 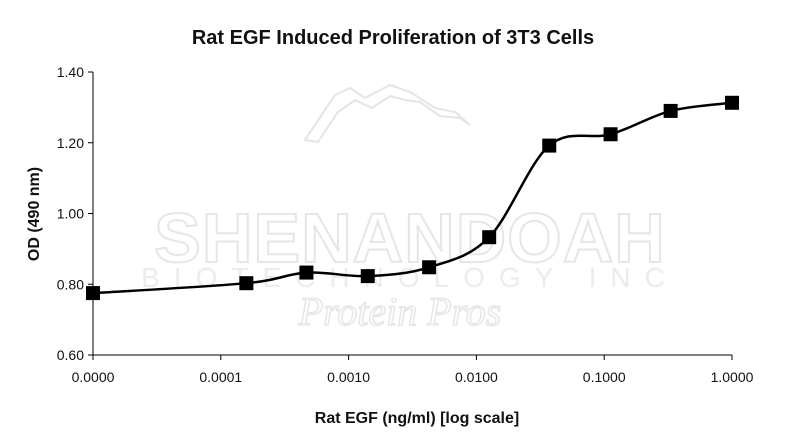 What do you see at coordinates (70, 143) in the screenshot?
I see `y-tick-label: 1.20` at bounding box center [70, 143].